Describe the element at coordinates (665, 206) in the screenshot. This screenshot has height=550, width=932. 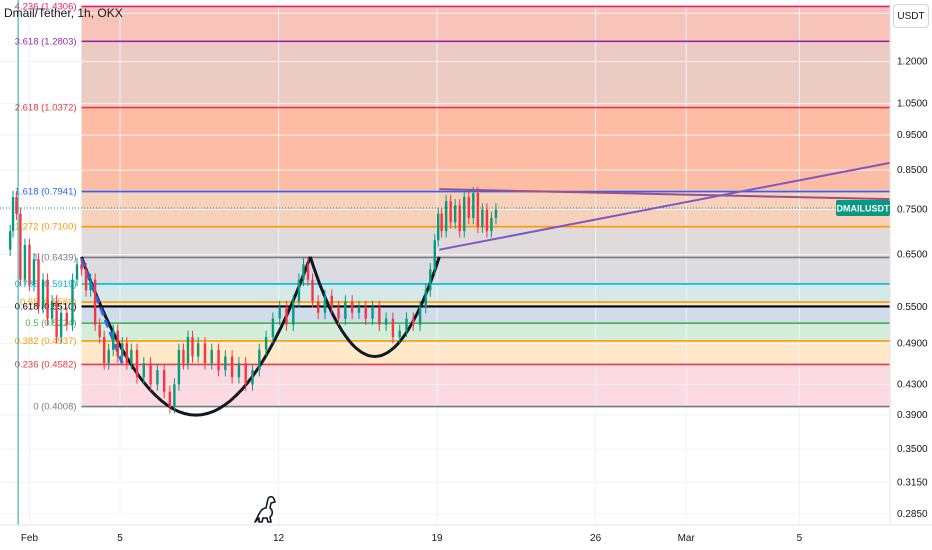
I see `lower-trend-line` at that location.